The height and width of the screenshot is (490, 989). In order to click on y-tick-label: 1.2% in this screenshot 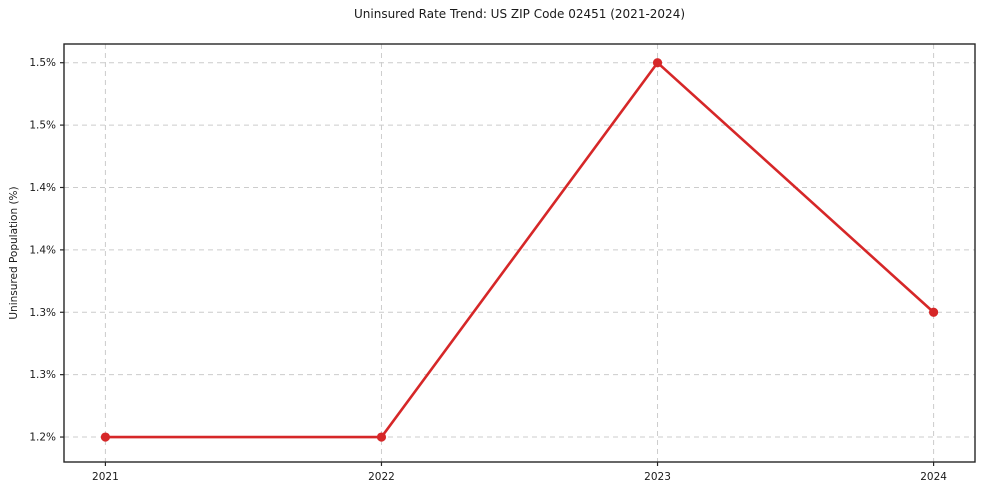, I will do `click(42, 438)`.